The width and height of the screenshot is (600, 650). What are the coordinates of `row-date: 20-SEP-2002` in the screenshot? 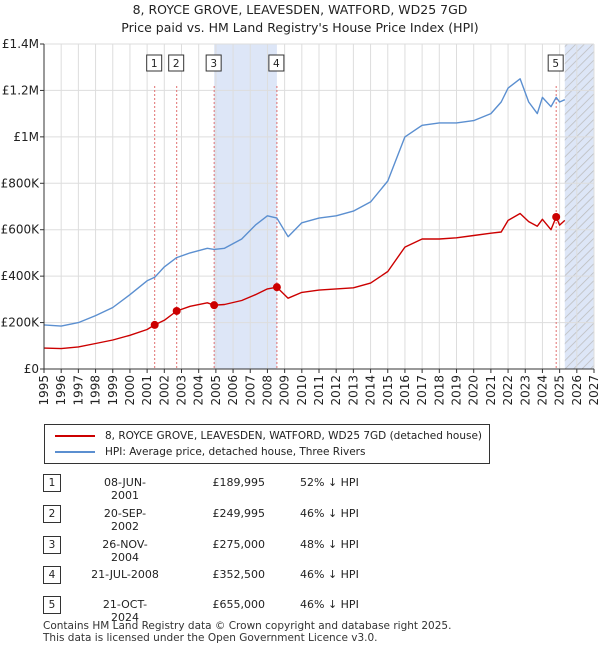 It's located at (125, 520).